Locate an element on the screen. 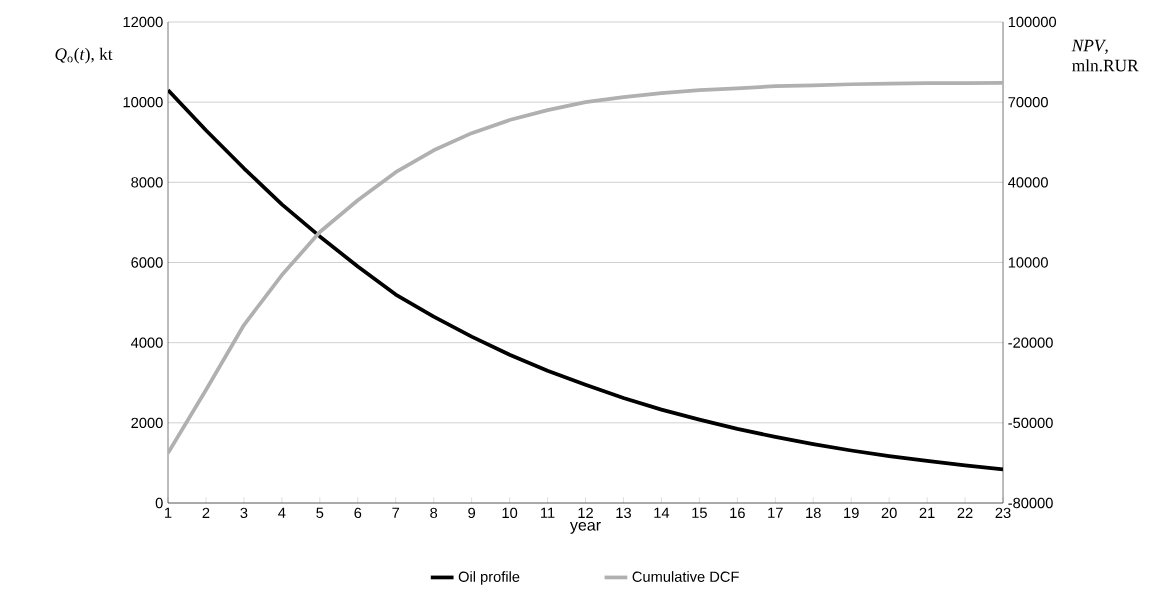  x-tick-label: 20 is located at coordinates (889, 513).